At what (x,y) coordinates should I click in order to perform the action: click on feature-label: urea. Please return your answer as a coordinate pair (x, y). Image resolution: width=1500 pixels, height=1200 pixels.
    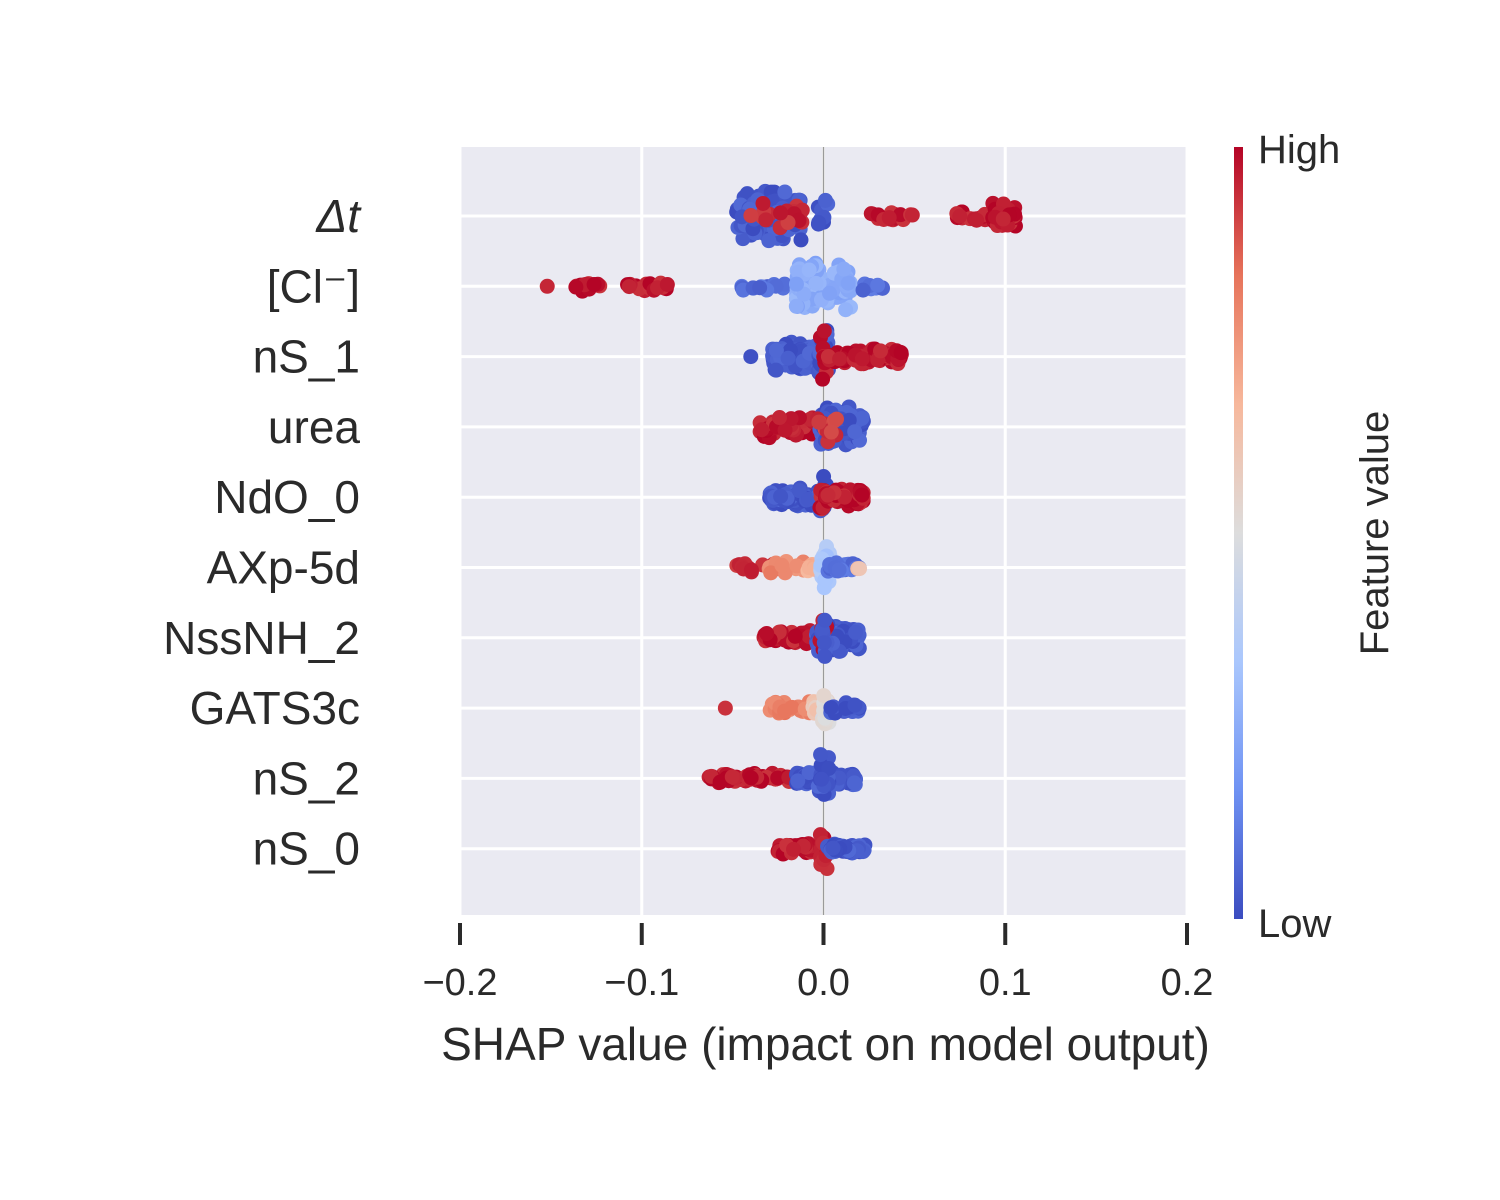
    Looking at the image, I should click on (314, 427).